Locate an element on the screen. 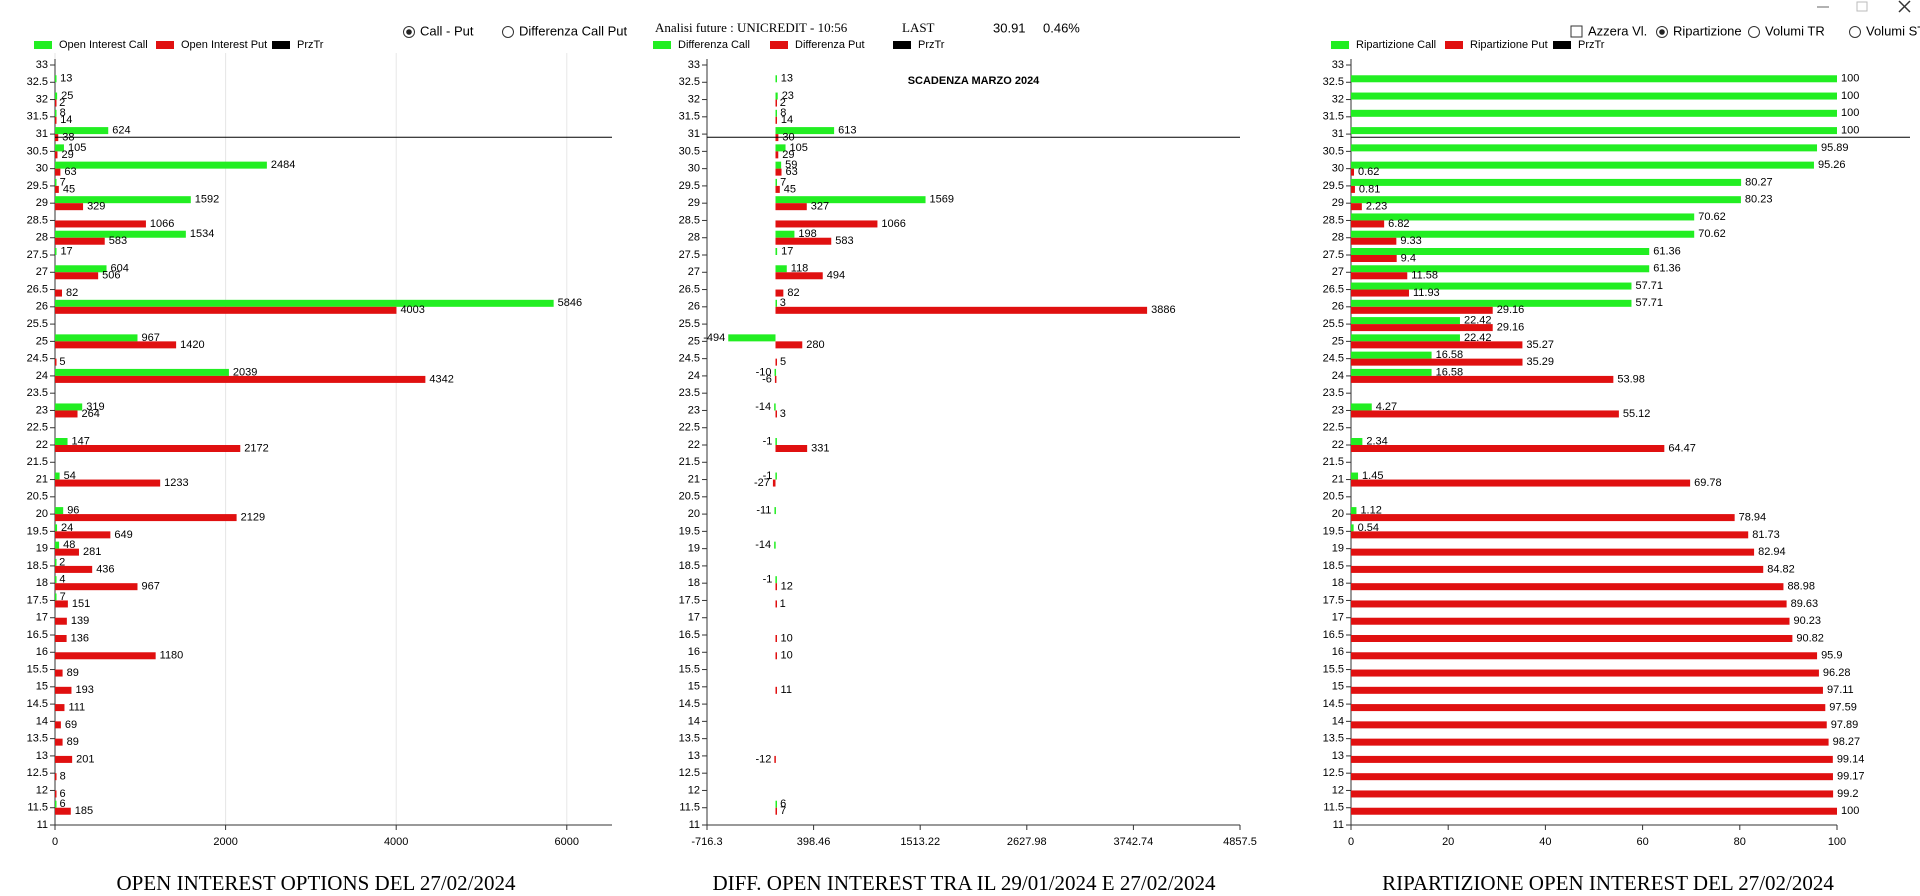 This screenshot has height=896, width=1920. y-tick-label: 11 is located at coordinates (42, 825).